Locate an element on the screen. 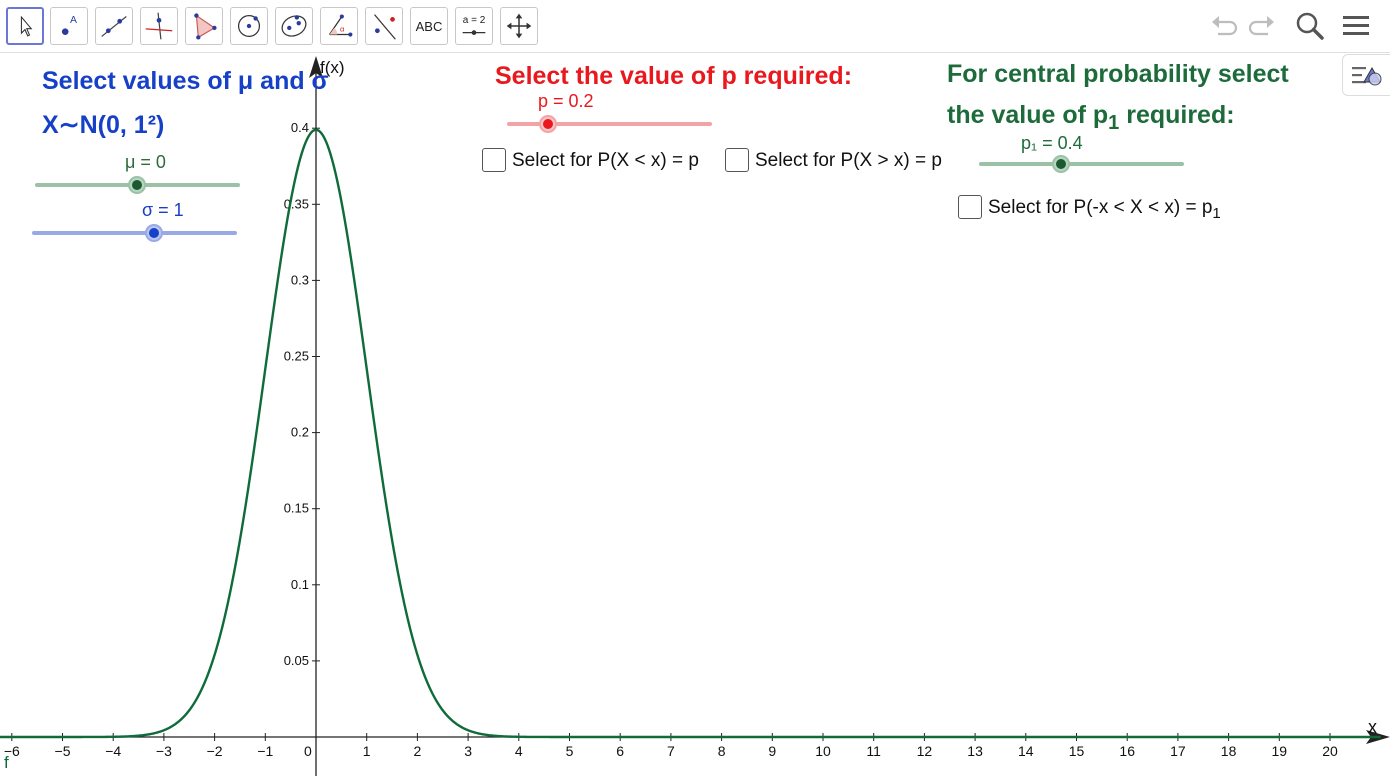 This screenshot has width=1390, height=776. ellipse-tool-button is located at coordinates (294, 26).